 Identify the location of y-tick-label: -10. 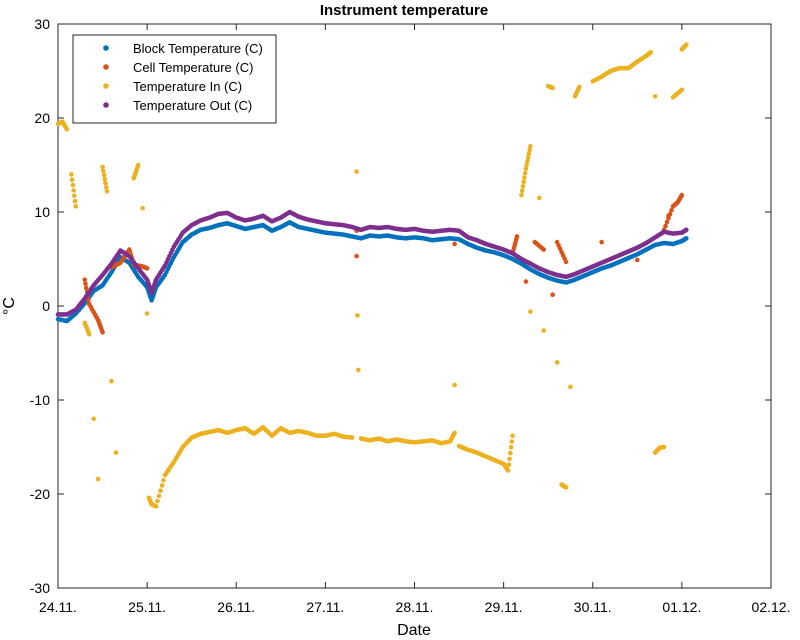
(40, 400).